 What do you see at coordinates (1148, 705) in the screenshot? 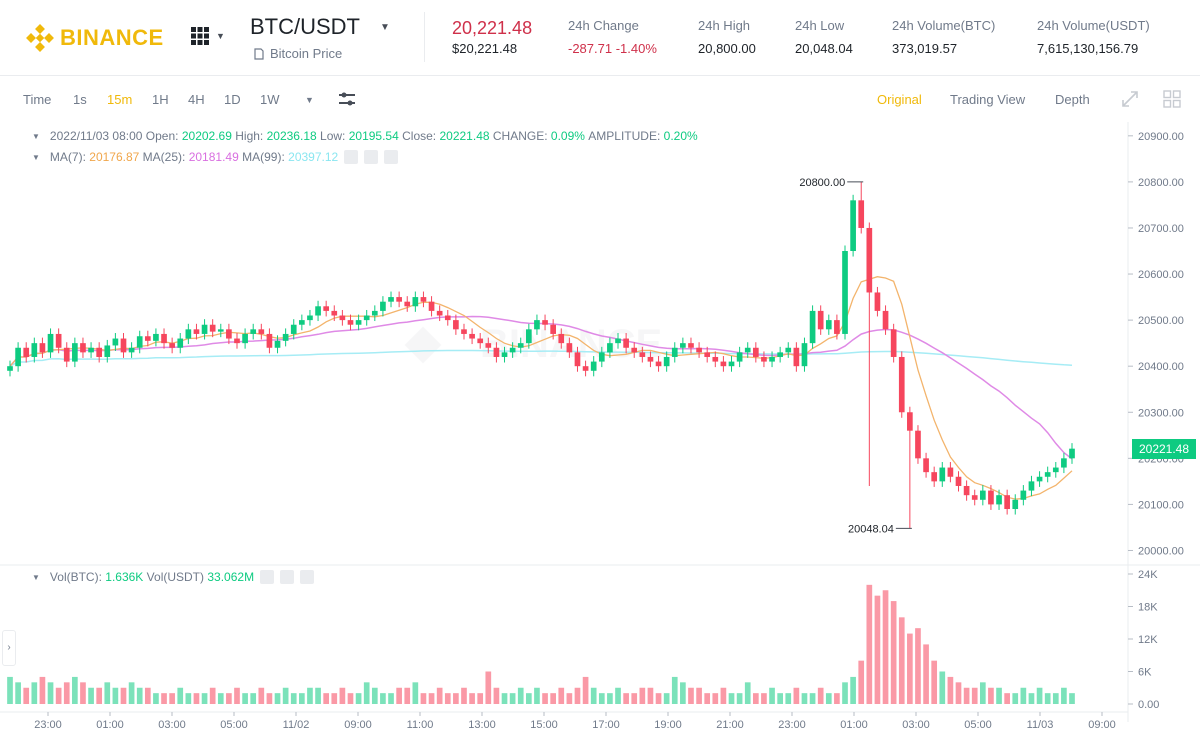
I see `volume-tick-label: 0.00` at bounding box center [1148, 705].